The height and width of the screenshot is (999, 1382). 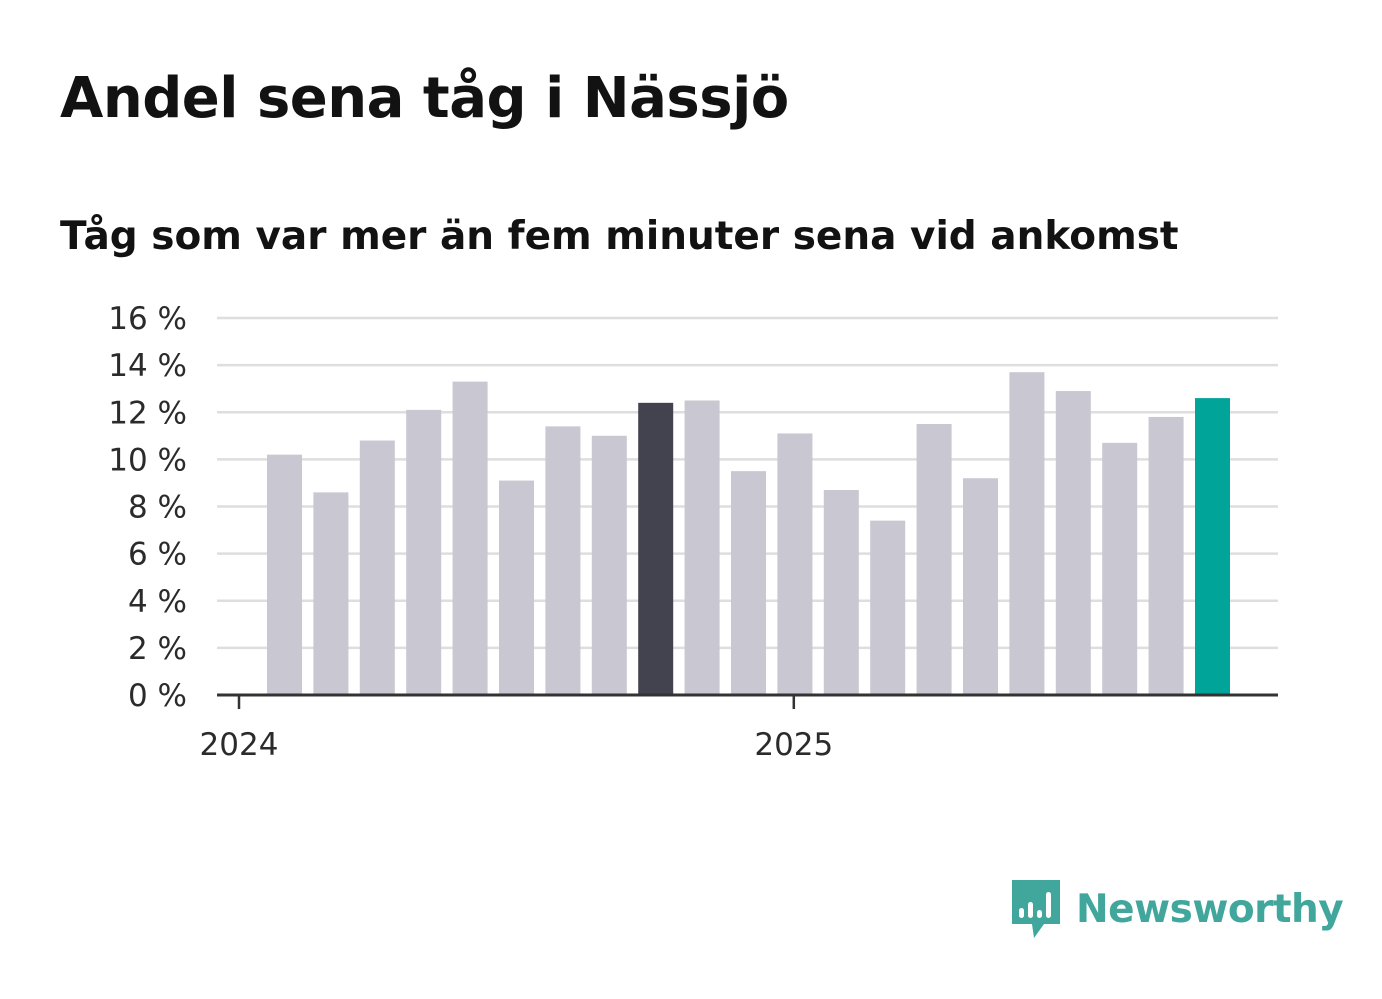 What do you see at coordinates (147, 366) in the screenshot?
I see `y-tick-label: 14 %` at bounding box center [147, 366].